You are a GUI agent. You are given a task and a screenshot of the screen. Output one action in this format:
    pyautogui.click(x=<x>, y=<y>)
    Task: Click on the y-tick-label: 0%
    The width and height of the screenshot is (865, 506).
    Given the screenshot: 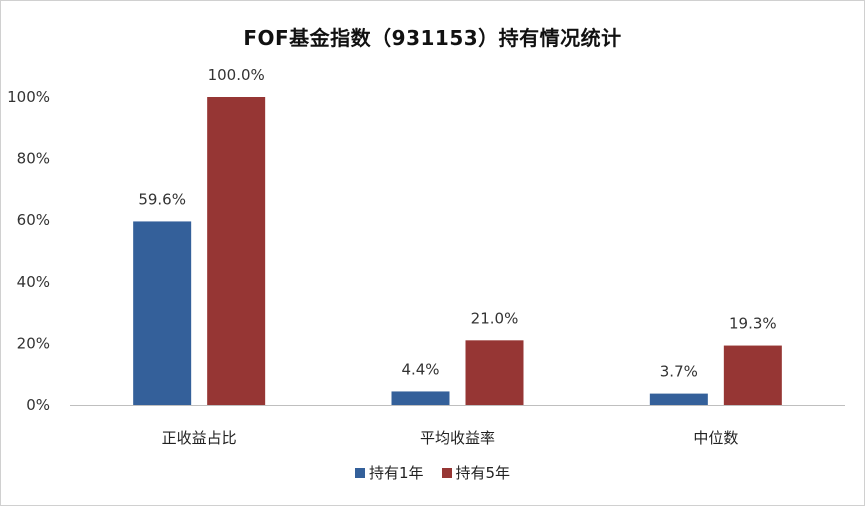 What is the action you would take?
    pyautogui.click(x=38, y=405)
    